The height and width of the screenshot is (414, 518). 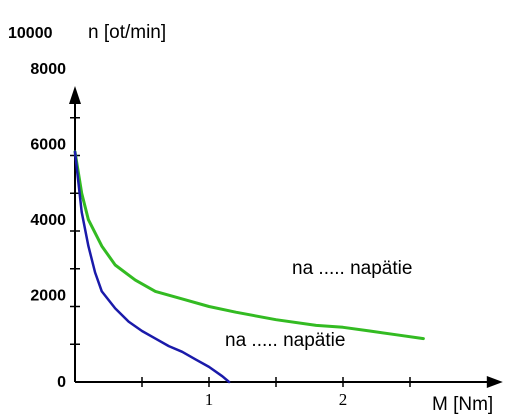 What do you see at coordinates (343, 399) in the screenshot?
I see `x-tick-label: 2` at bounding box center [343, 399].